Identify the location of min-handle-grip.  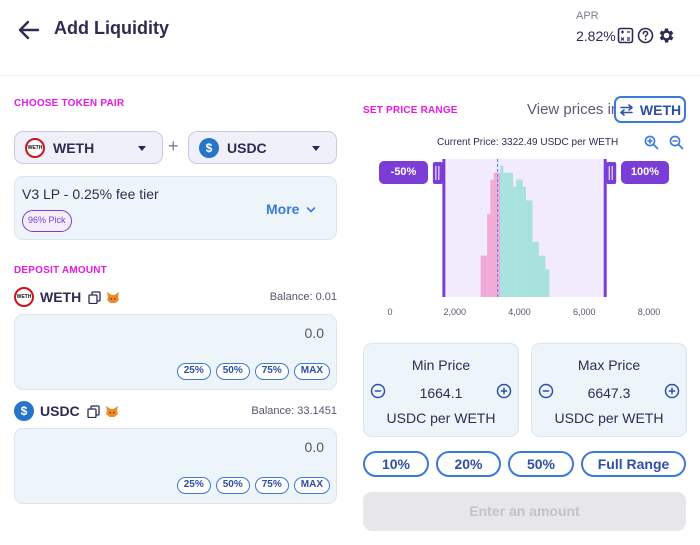
(437, 173).